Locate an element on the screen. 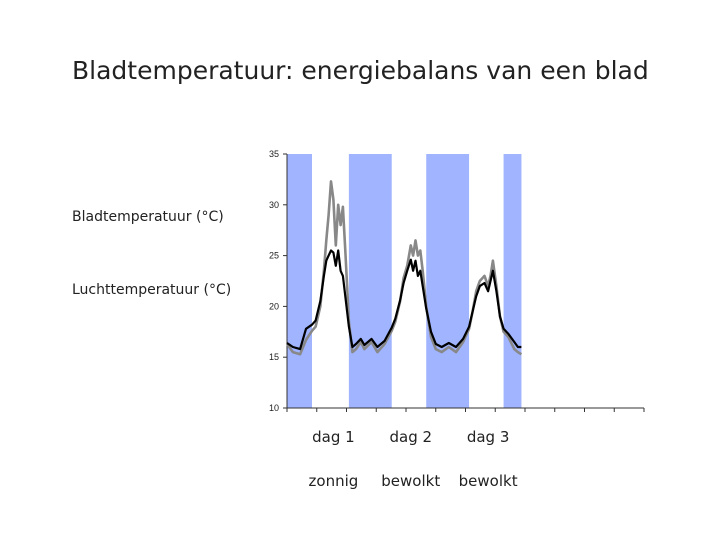  y-tick-label-25: 25 is located at coordinates (274, 256).